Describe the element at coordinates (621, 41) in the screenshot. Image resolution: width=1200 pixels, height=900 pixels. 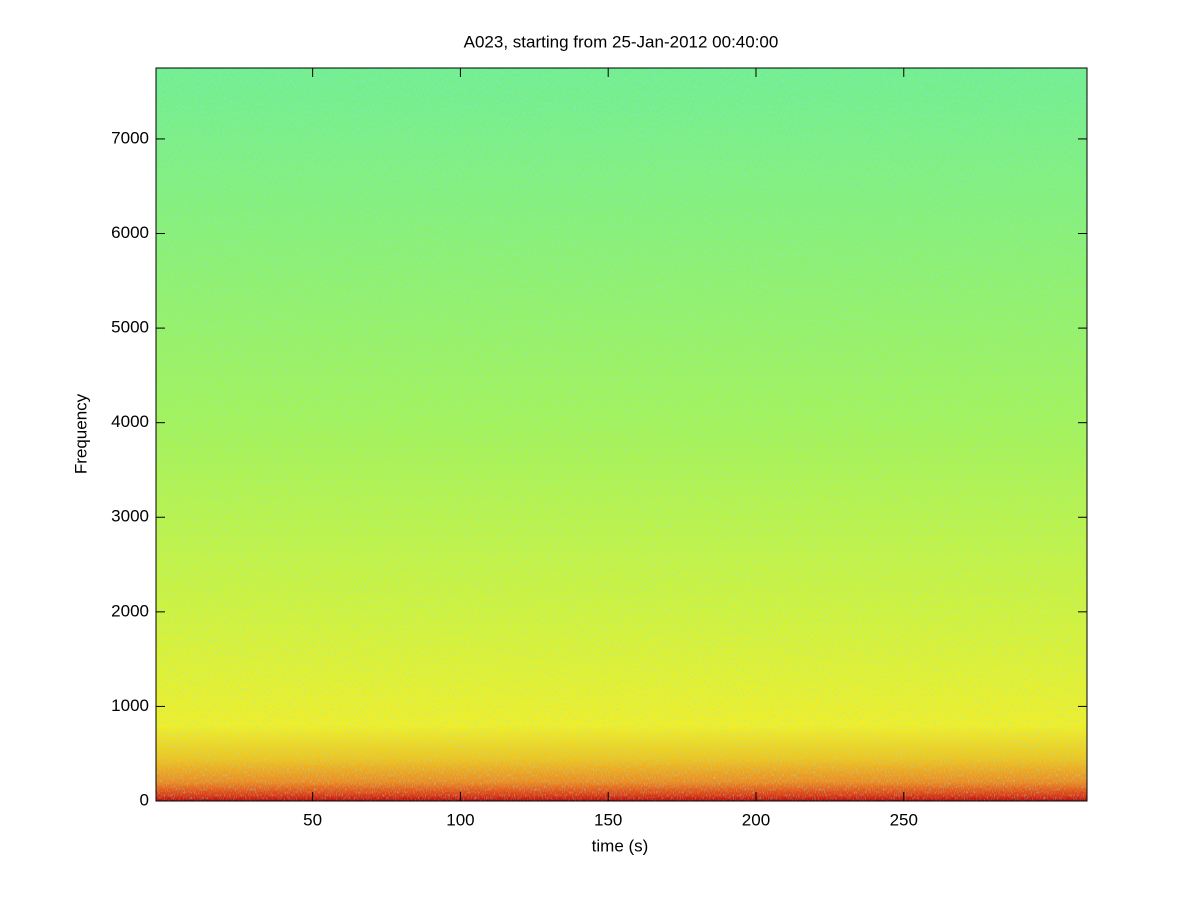
I see `chart-title: A023, starting from 25-Jan-2012 00:40:00` at that location.